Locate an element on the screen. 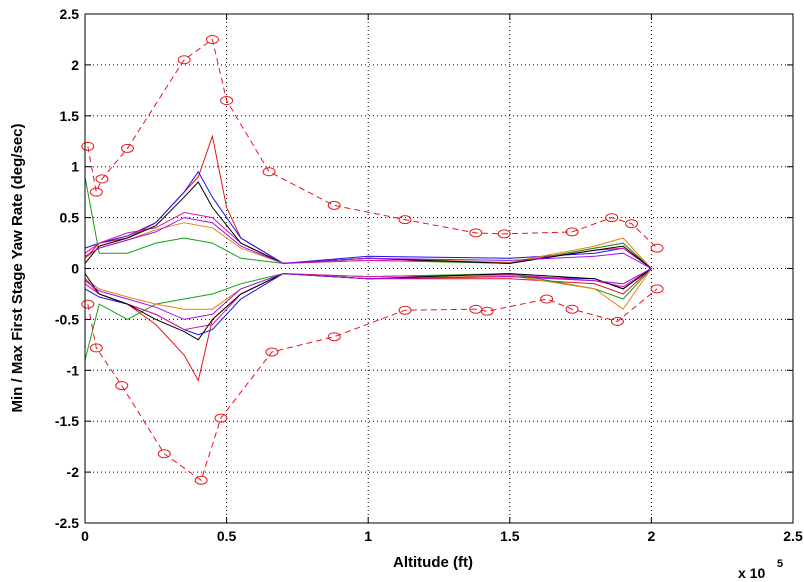  series-6-lower-line is located at coordinates (368, 304).